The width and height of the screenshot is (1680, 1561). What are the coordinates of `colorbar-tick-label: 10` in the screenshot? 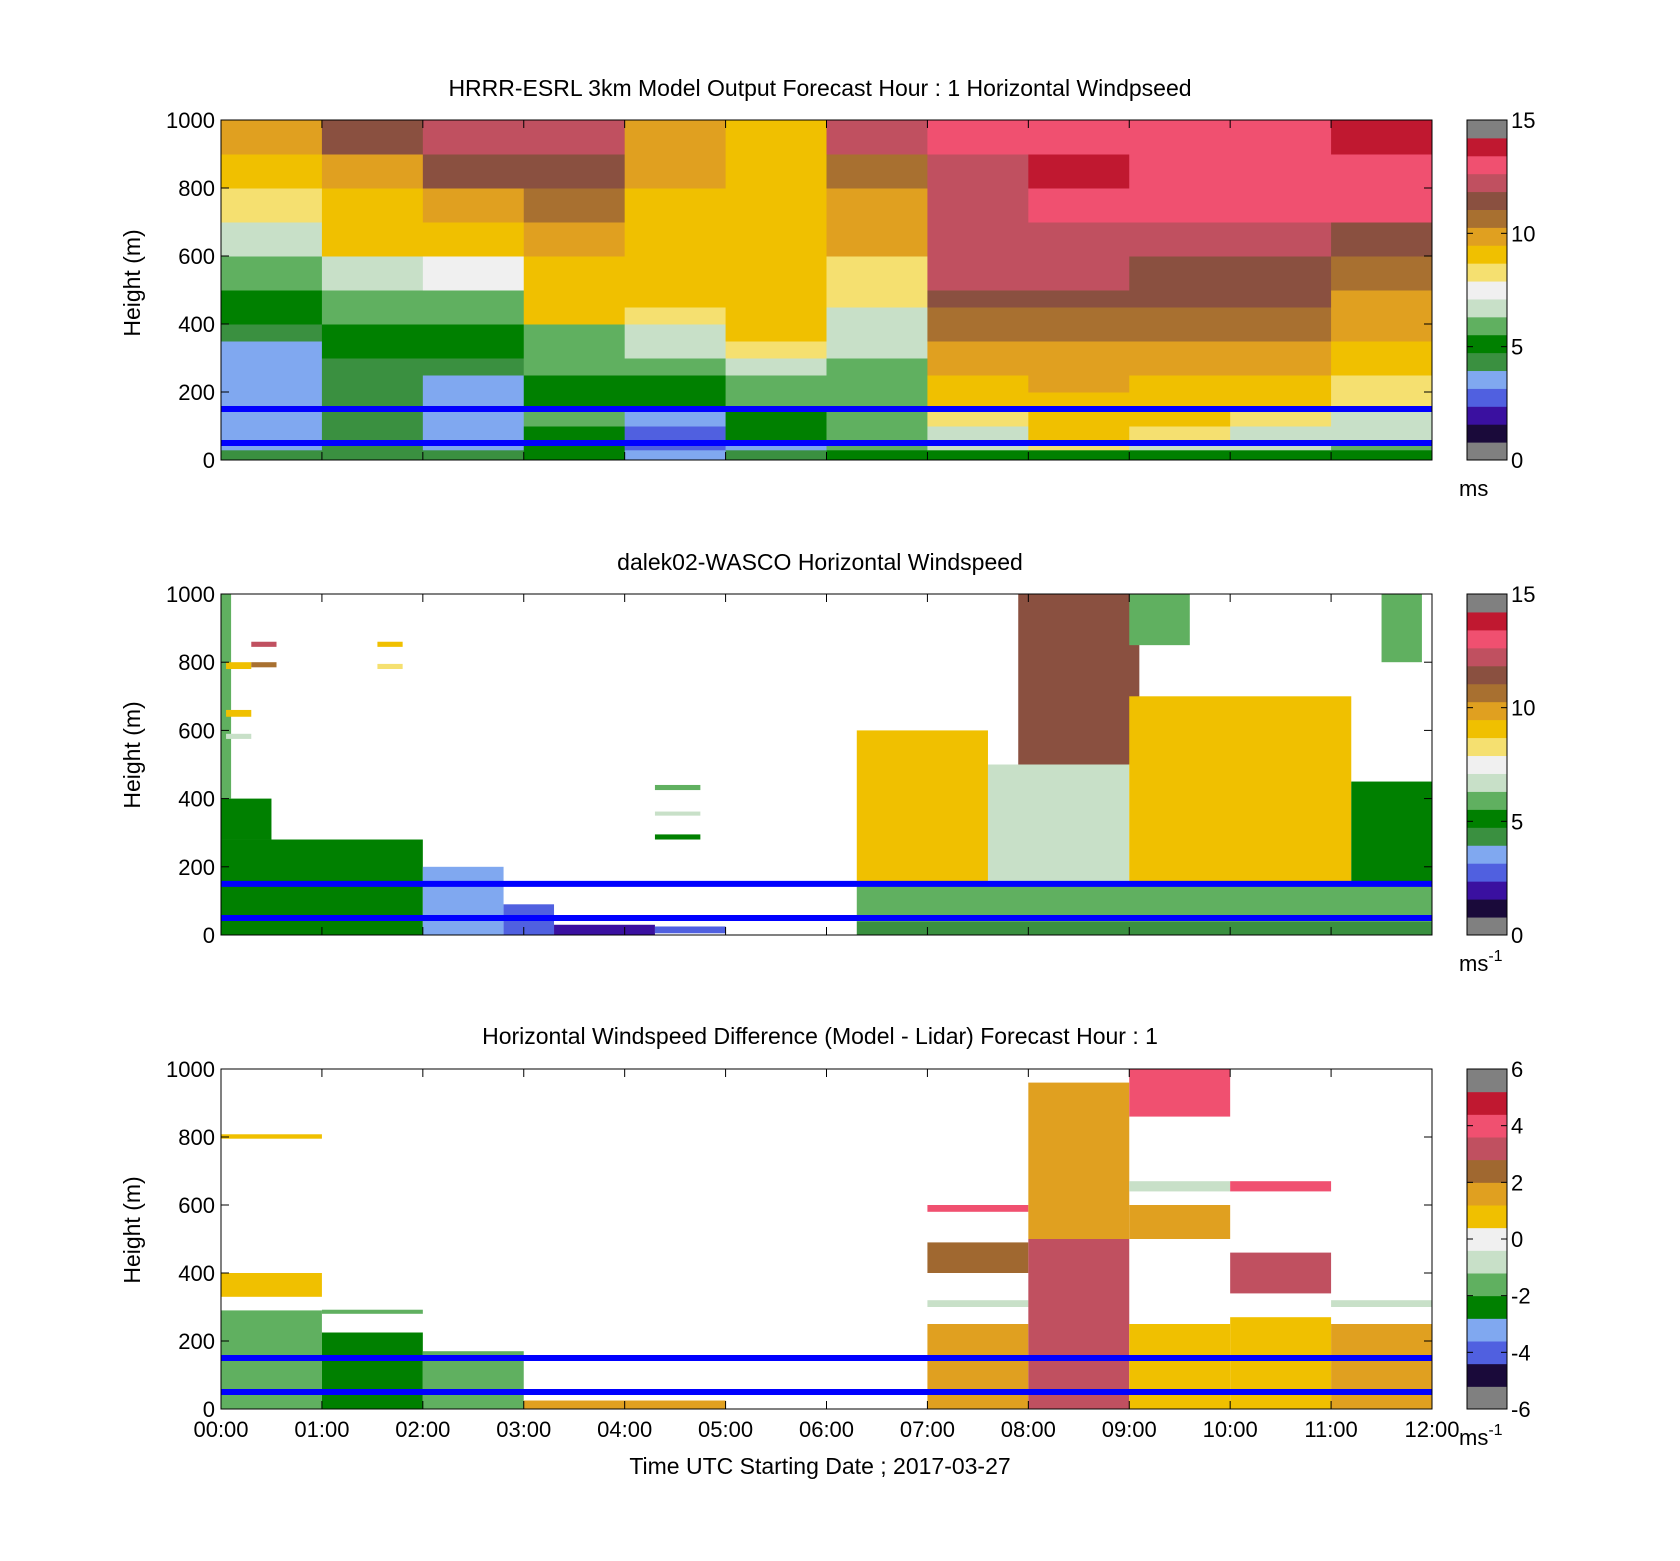 It's located at (1523, 233).